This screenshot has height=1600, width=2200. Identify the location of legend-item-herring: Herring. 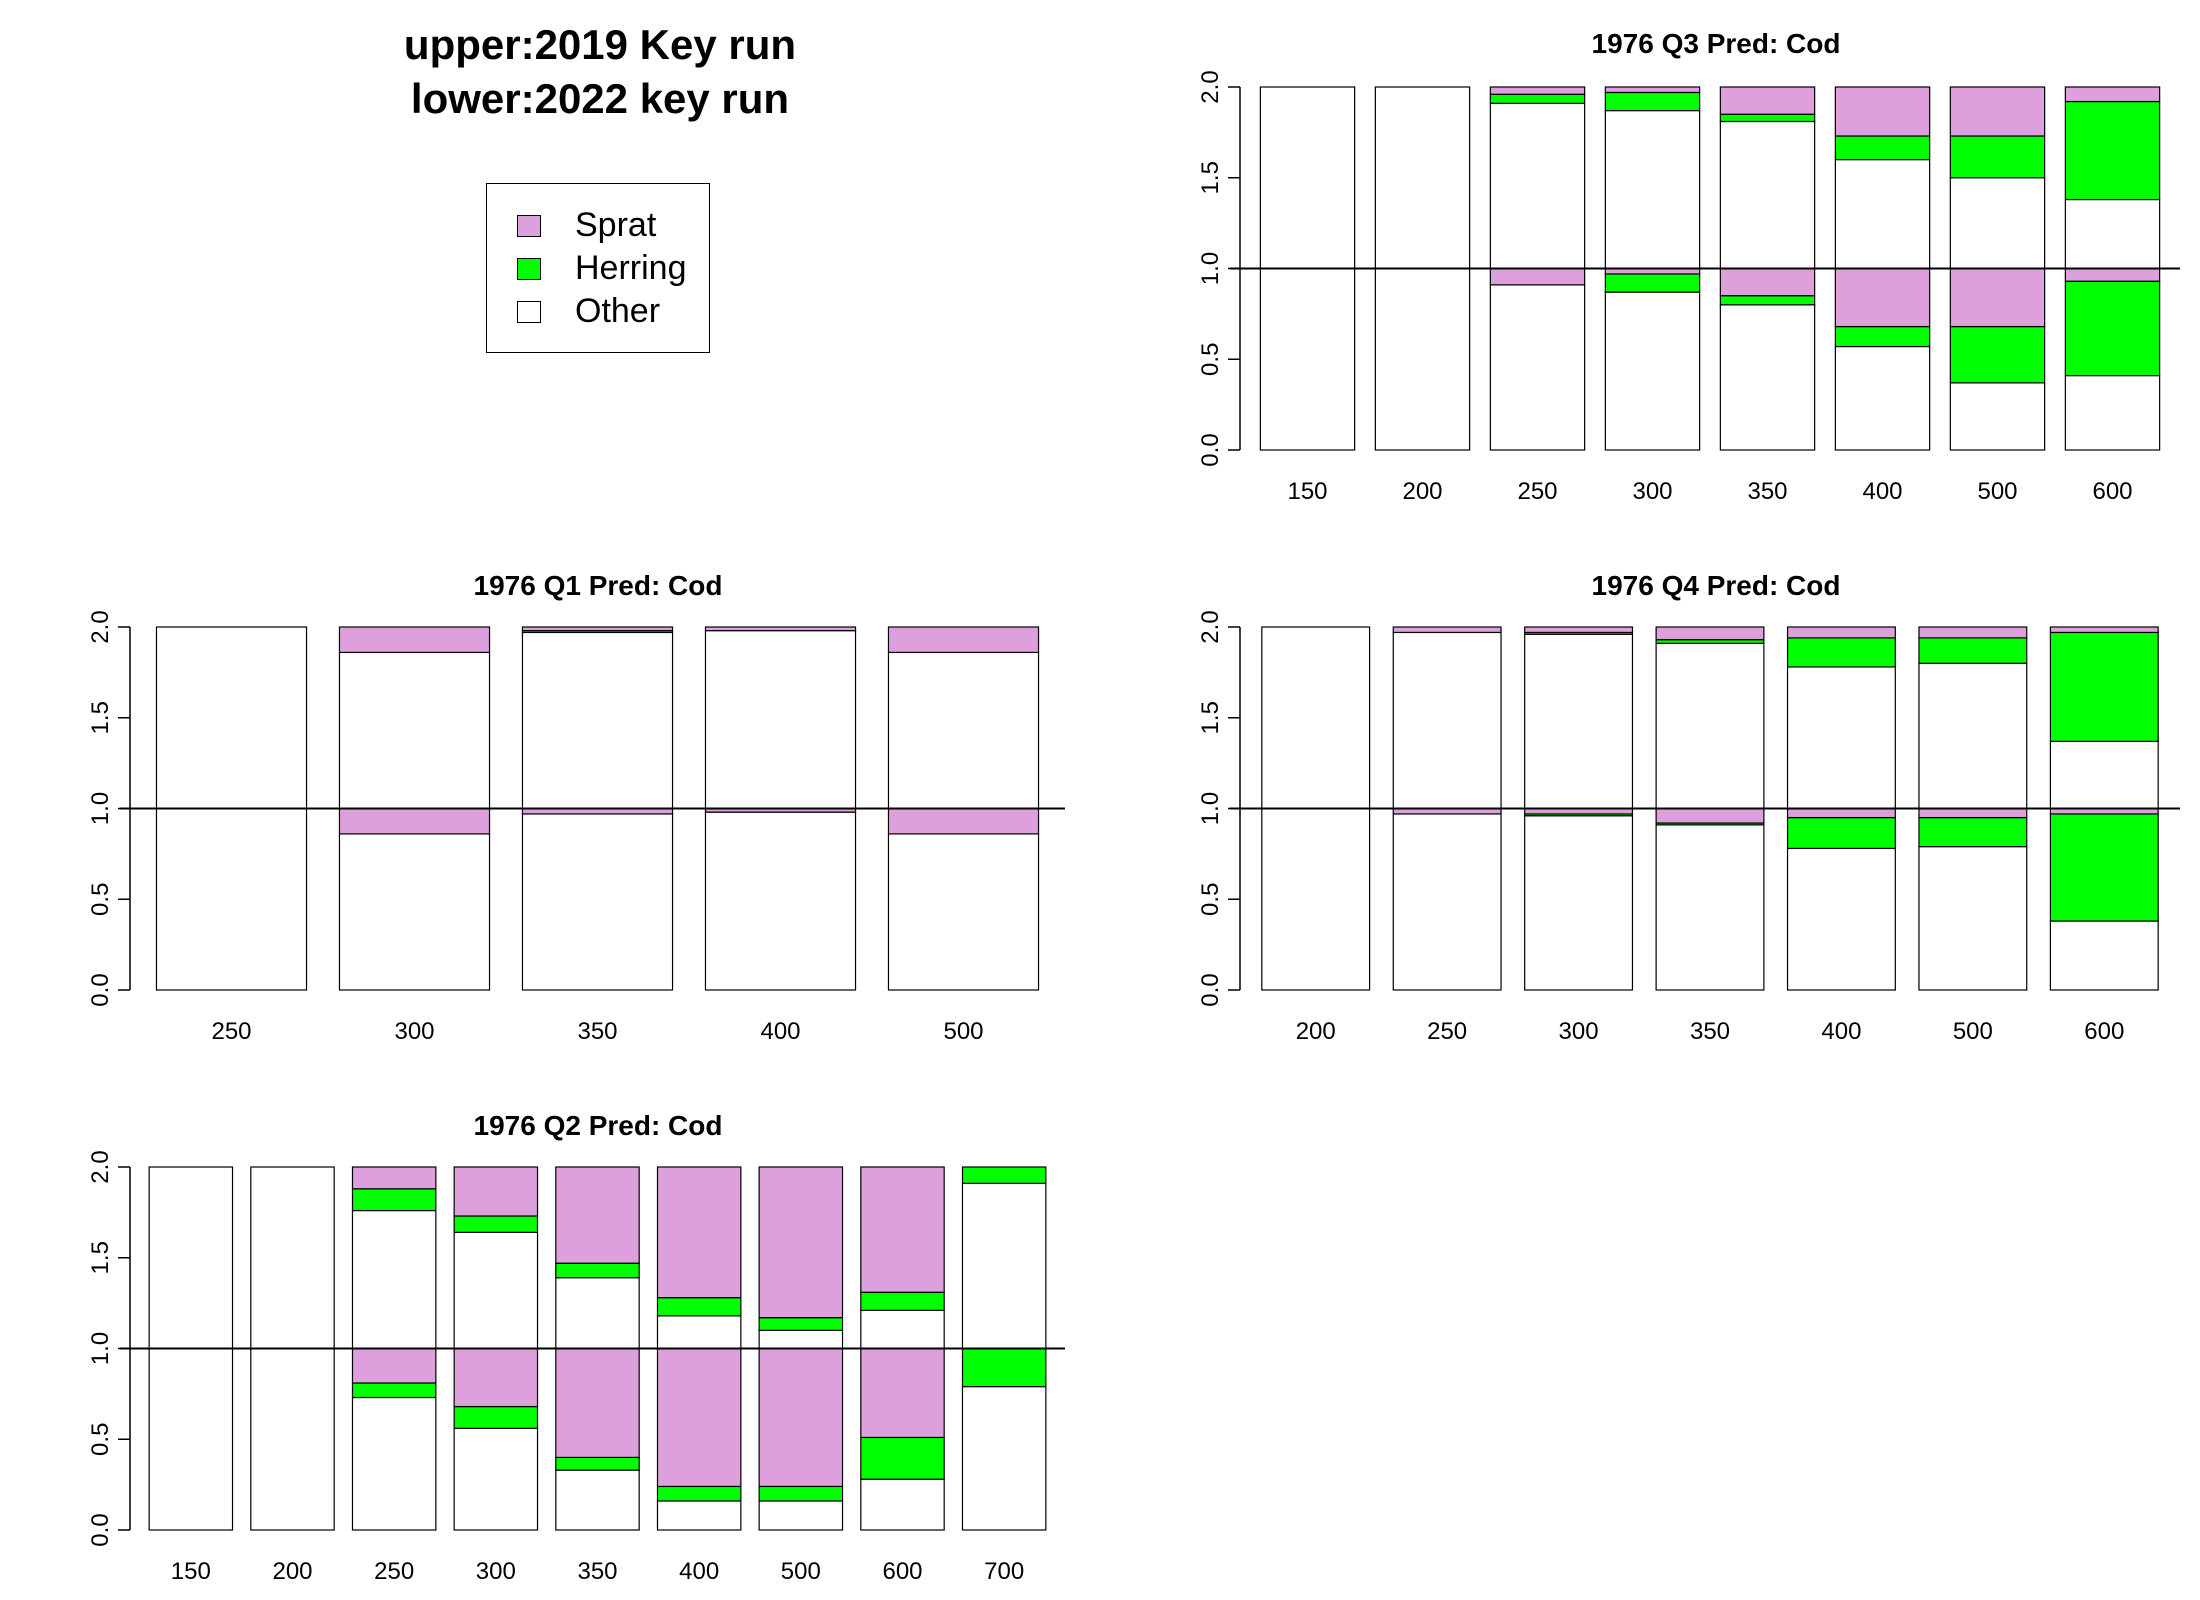
(598, 268).